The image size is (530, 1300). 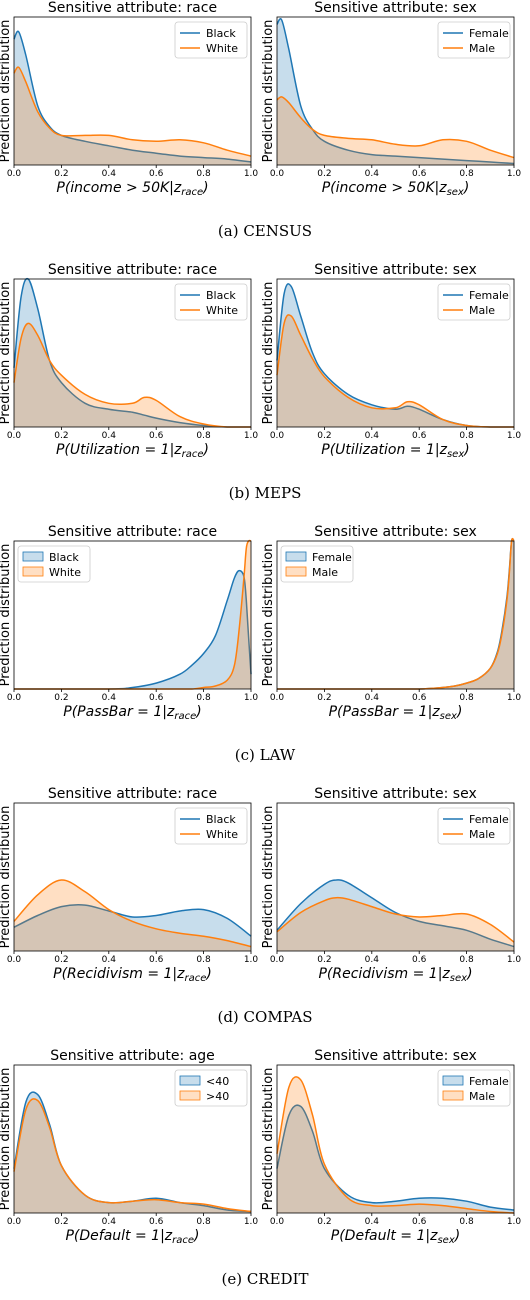 What do you see at coordinates (265, 493) in the screenshot?
I see `subfigure-caption: (b) MEPS` at bounding box center [265, 493].